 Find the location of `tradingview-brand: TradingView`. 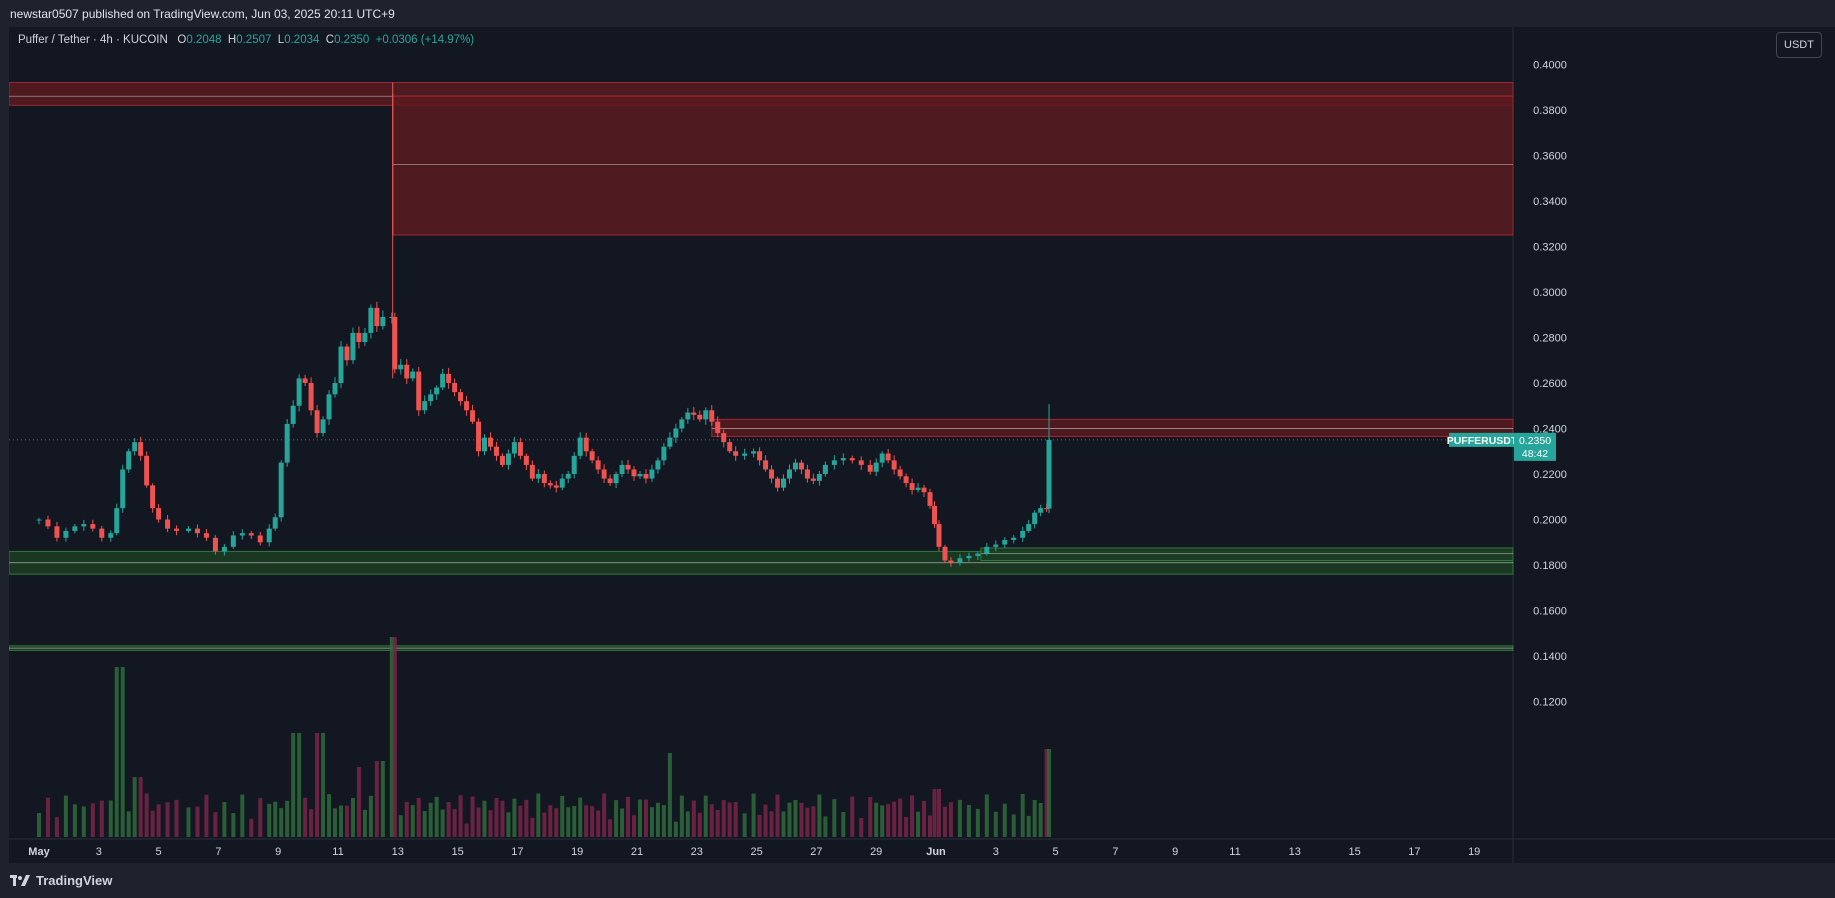

tradingview-brand: TradingView is located at coordinates (61, 880).